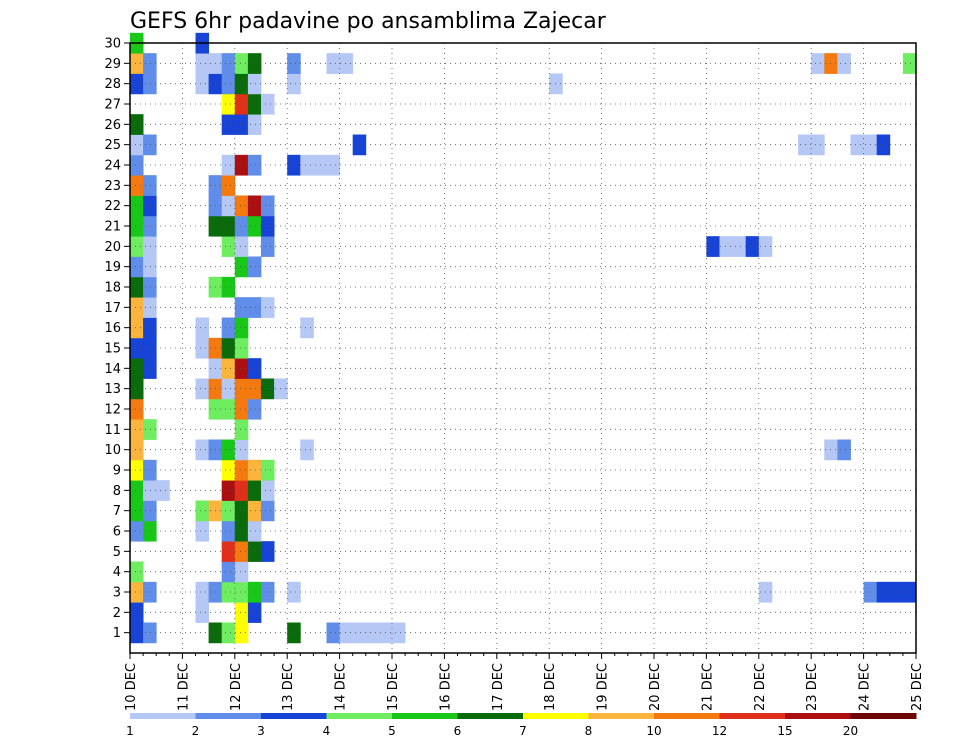  Describe the element at coordinates (393, 687) in the screenshot. I see `x-tick-label: 15 DEC` at that location.